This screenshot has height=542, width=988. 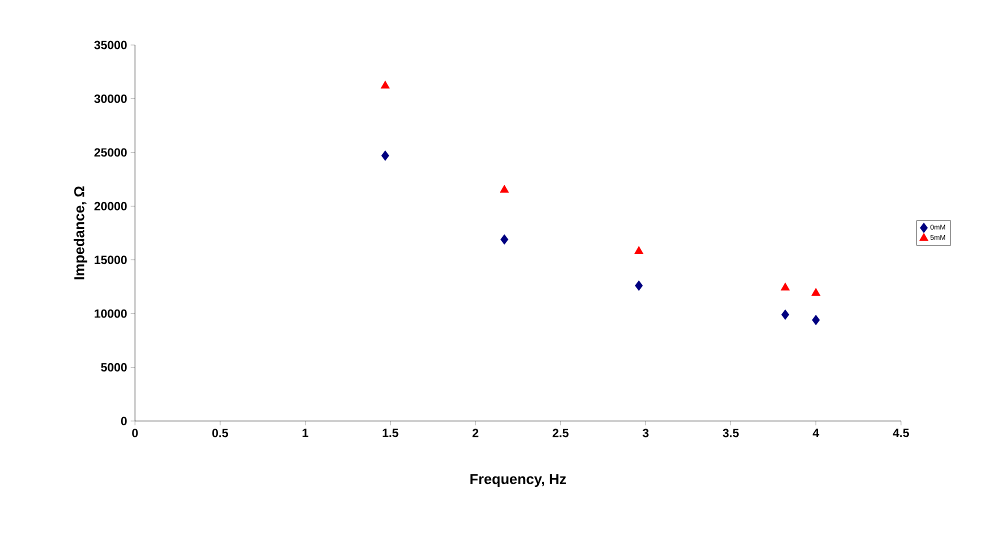 What do you see at coordinates (816, 432) in the screenshot?
I see `x-tick-label: 4` at bounding box center [816, 432].